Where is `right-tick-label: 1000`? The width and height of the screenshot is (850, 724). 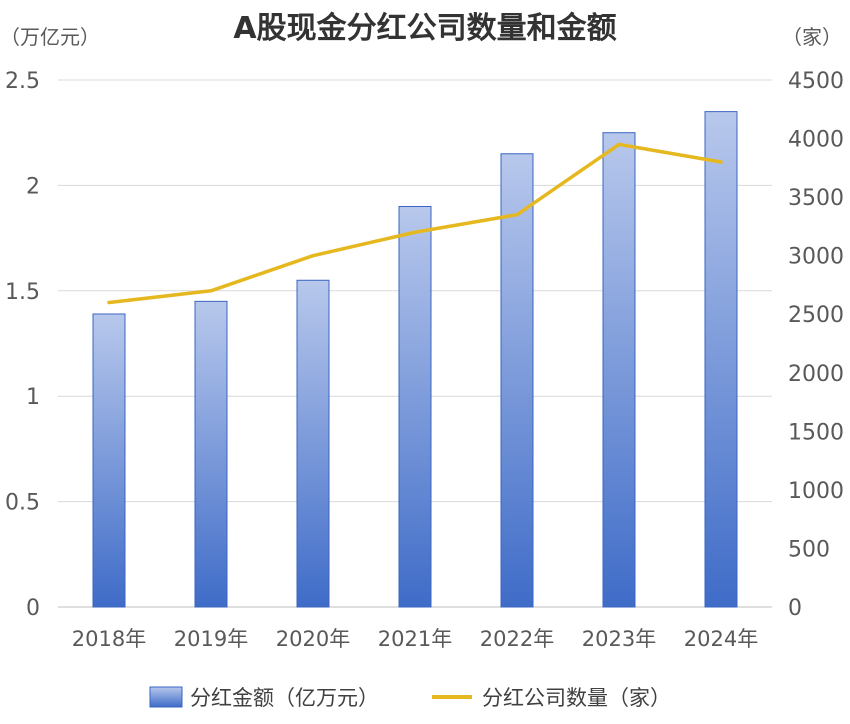 right-tick-label: 1000 is located at coordinates (816, 491).